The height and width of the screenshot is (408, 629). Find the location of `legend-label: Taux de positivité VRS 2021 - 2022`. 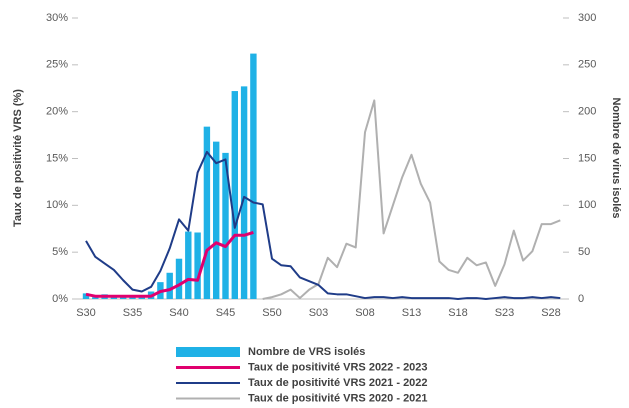

legend-label: Taux de positivité VRS 2021 - 2022 is located at coordinates (338, 383).